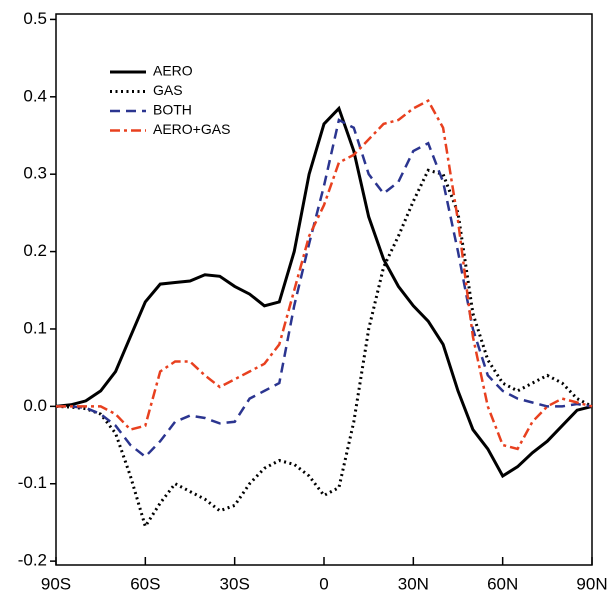 This screenshot has height=606, width=615. I want to click on x-tick-label: 60S, so click(145, 583).